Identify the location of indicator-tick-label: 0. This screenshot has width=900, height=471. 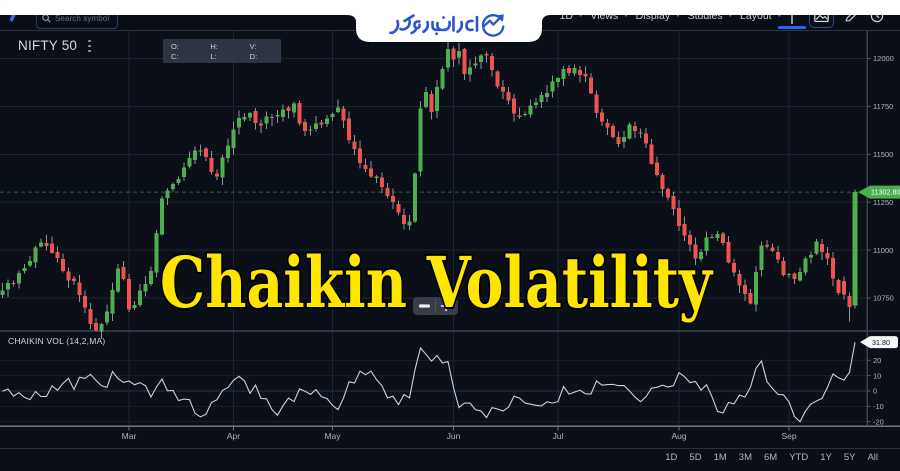
(875, 391).